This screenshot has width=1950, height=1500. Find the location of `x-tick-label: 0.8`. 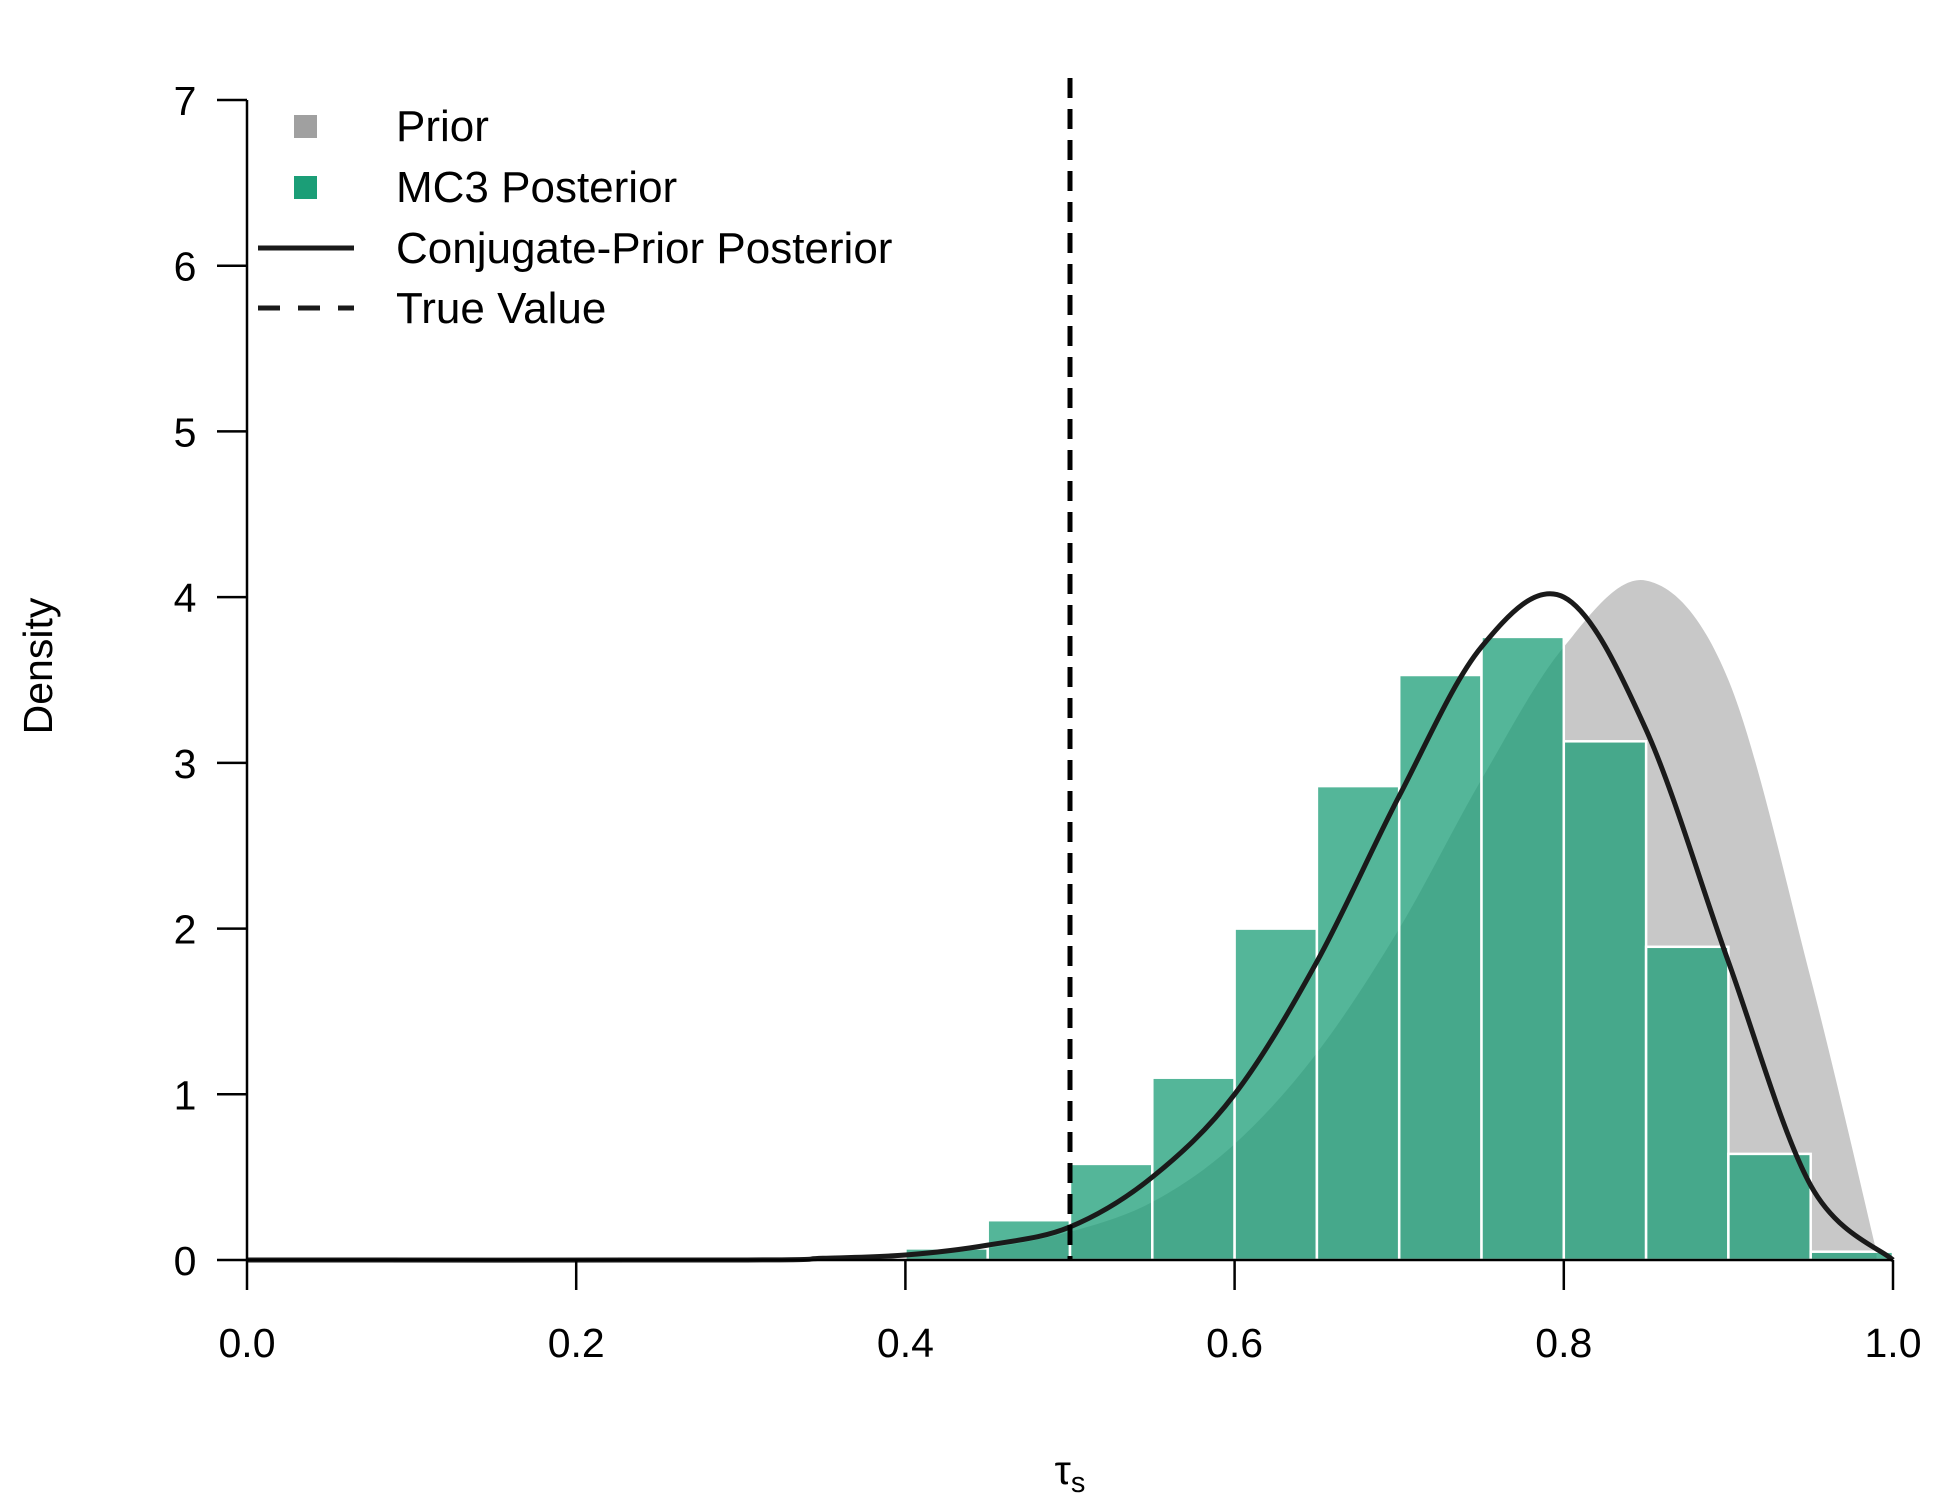

x-tick-label: 0.8 is located at coordinates (1563, 1343).